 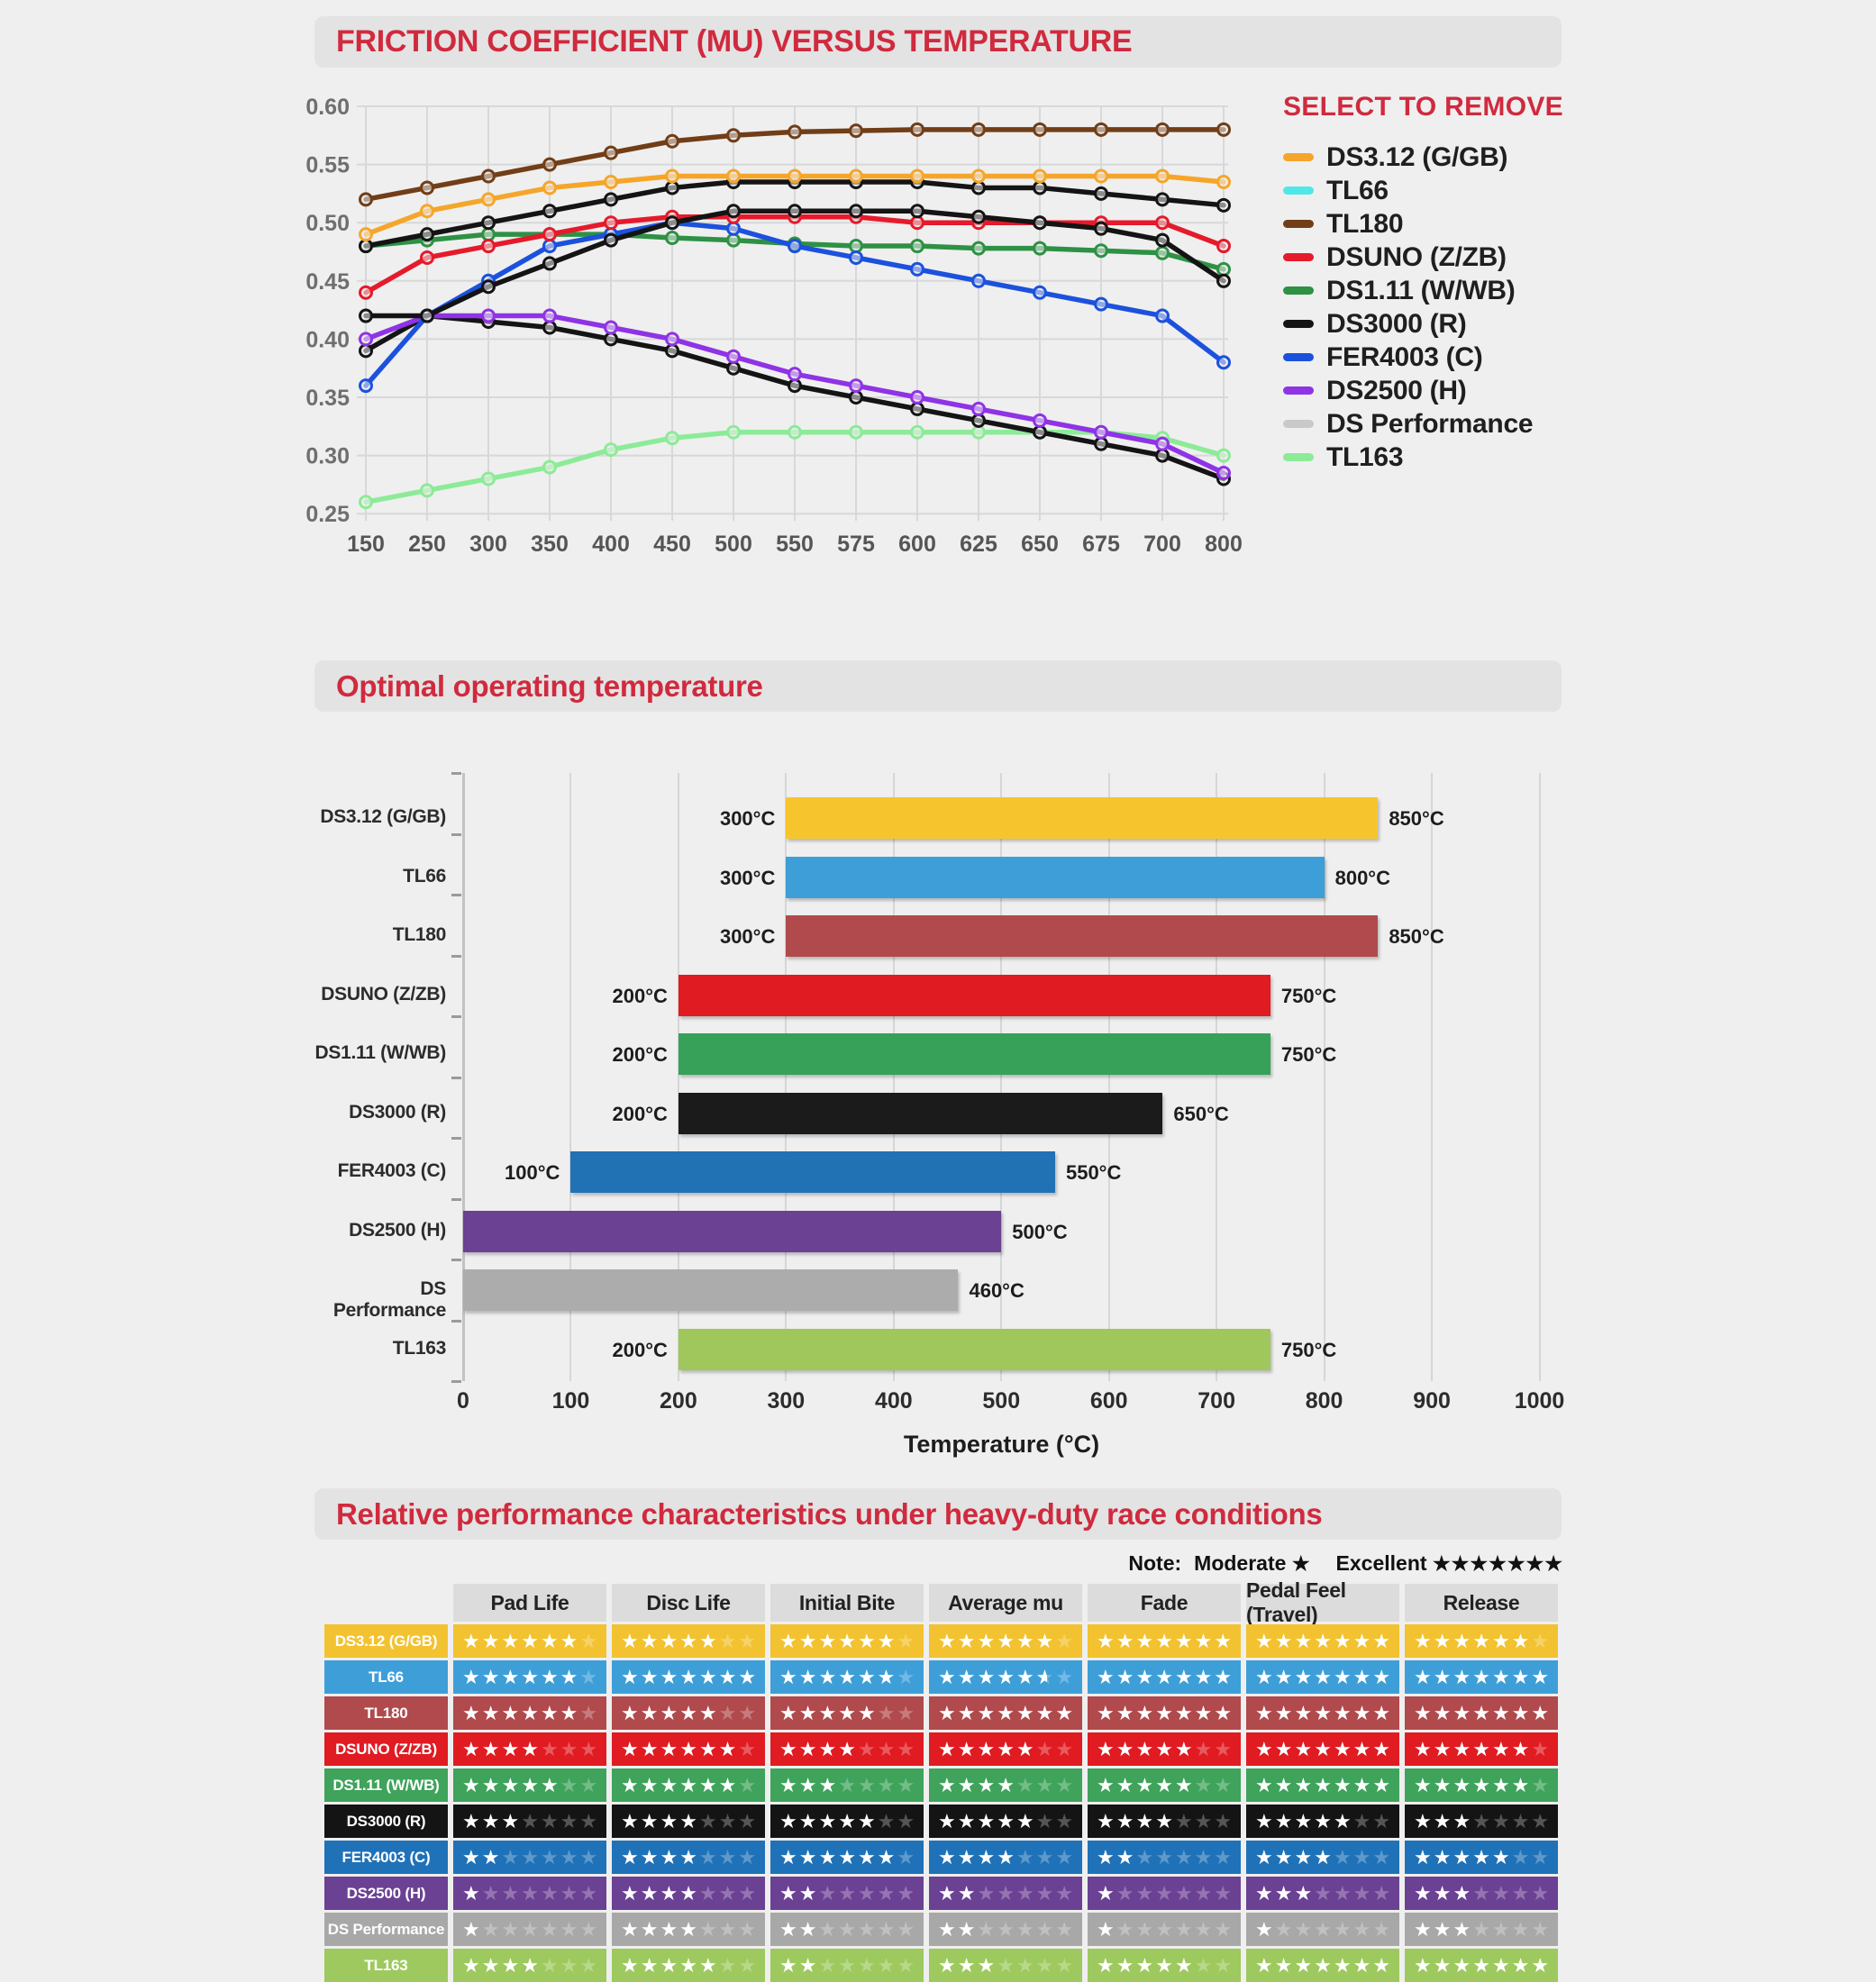 What do you see at coordinates (974, 1349) in the screenshot?
I see `bar-TL163` at bounding box center [974, 1349].